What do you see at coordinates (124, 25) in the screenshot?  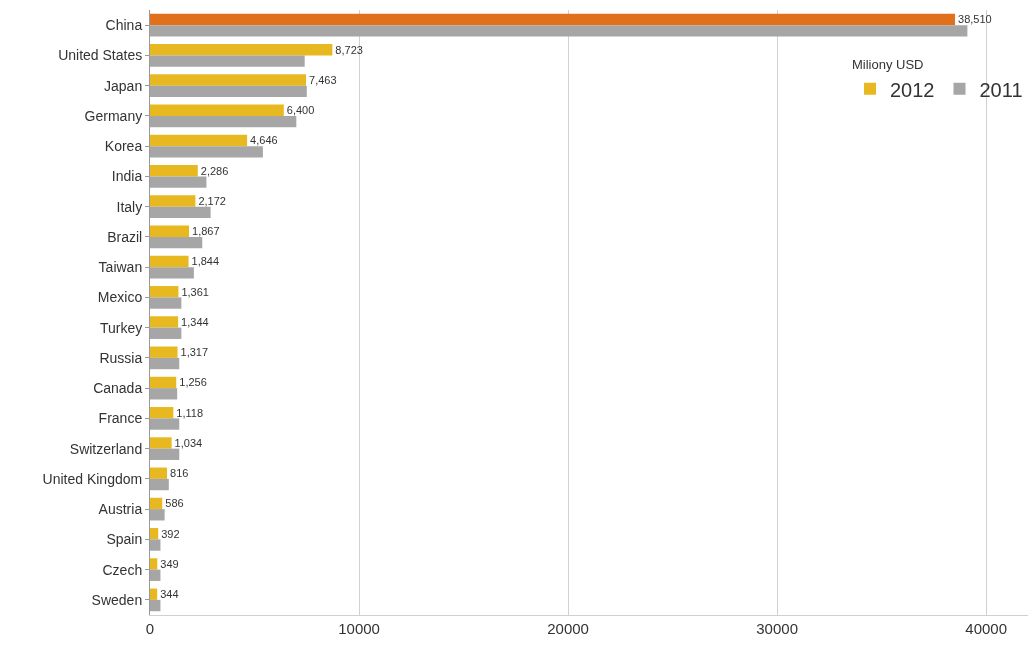 I see `y-tick-label: China` at bounding box center [124, 25].